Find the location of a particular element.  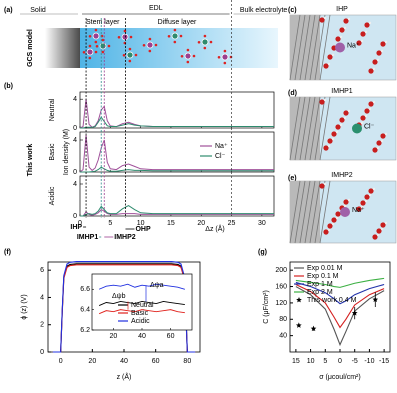

panel-label: (f) is located at coordinates (7, 252).